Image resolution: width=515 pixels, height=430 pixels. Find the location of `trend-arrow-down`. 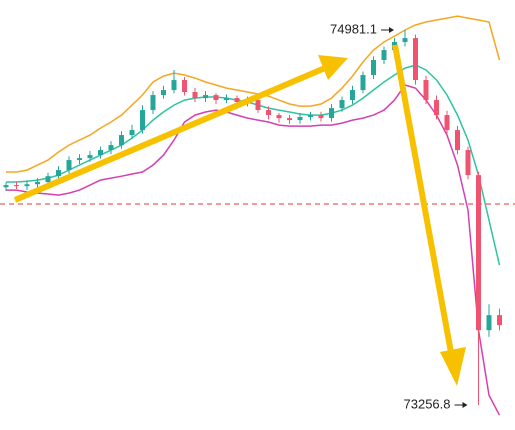

trend-arrow-down is located at coordinates (423, 201).